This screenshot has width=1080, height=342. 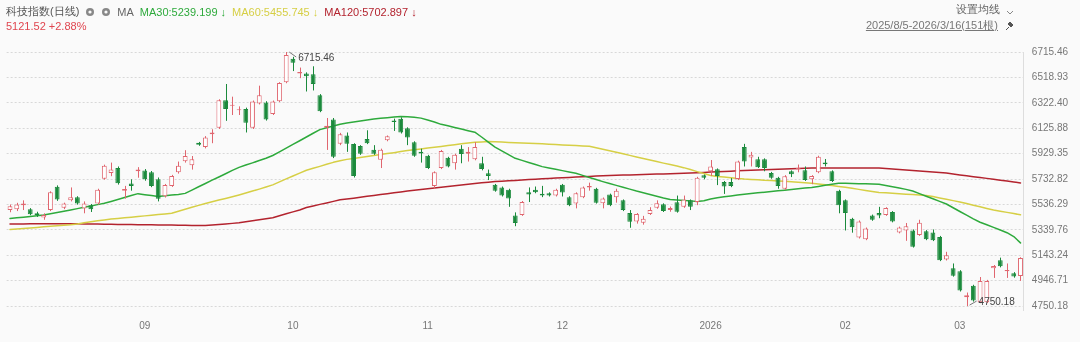 What do you see at coordinates (125, 11) in the screenshot?
I see `text: MA` at bounding box center [125, 11].